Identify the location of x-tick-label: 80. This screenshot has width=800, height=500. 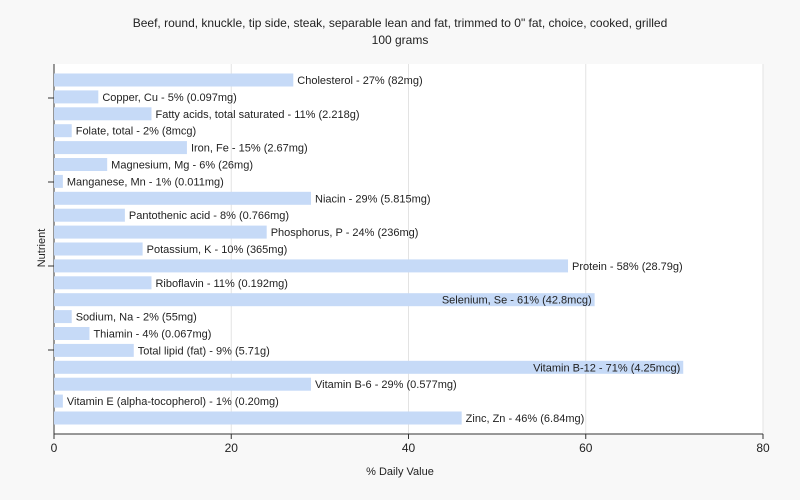
(763, 448).